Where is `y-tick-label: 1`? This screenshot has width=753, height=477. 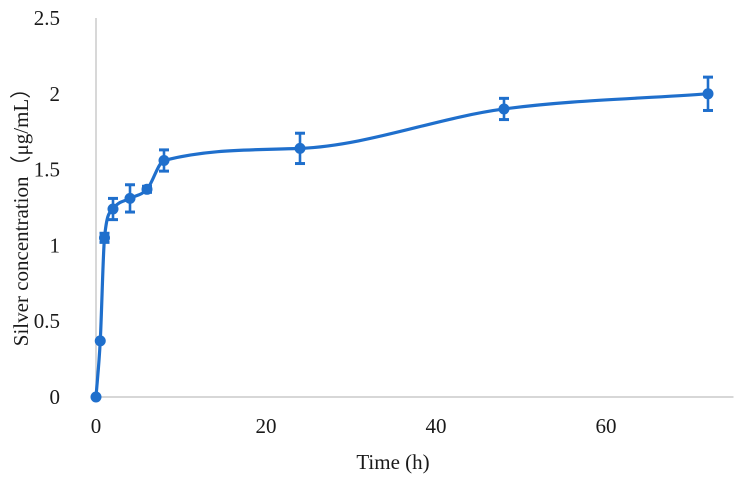 y-tick-label: 1 is located at coordinates (55, 245).